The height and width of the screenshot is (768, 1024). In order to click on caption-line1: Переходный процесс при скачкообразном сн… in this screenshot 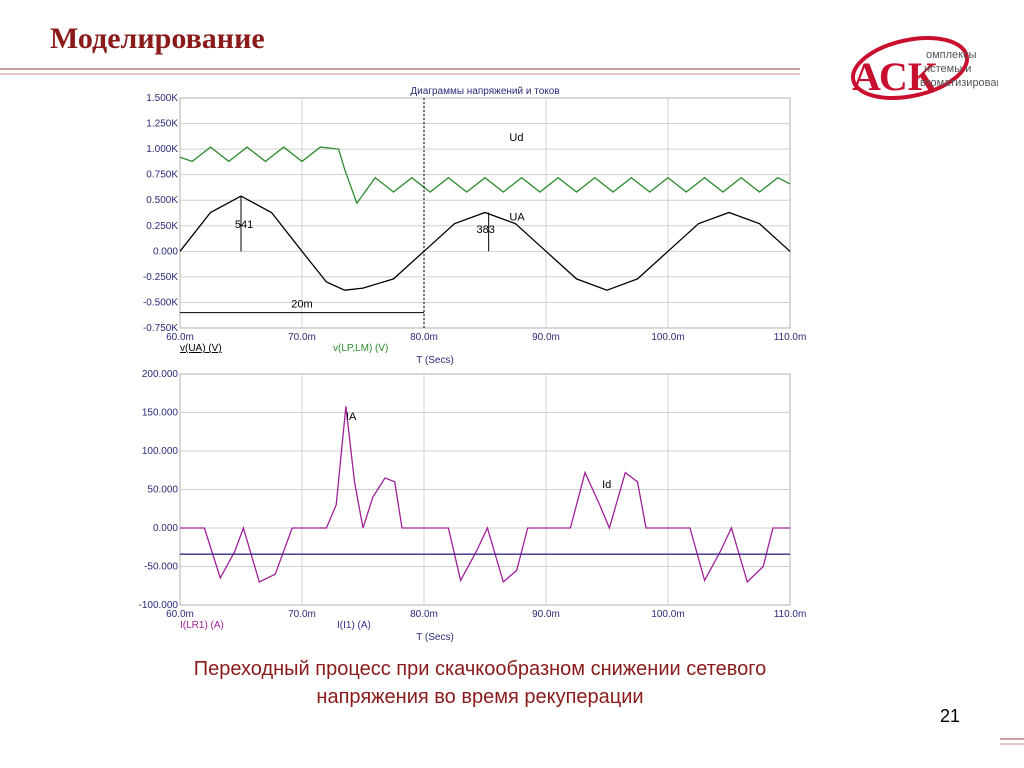, I will do `click(480, 669)`.